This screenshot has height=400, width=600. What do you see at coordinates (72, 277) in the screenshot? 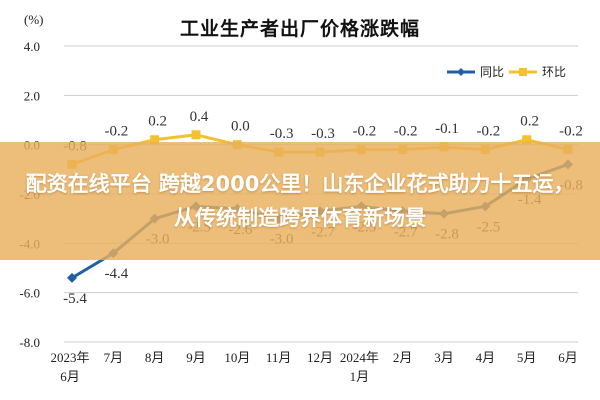
I see `yoy-marker` at bounding box center [72, 277].